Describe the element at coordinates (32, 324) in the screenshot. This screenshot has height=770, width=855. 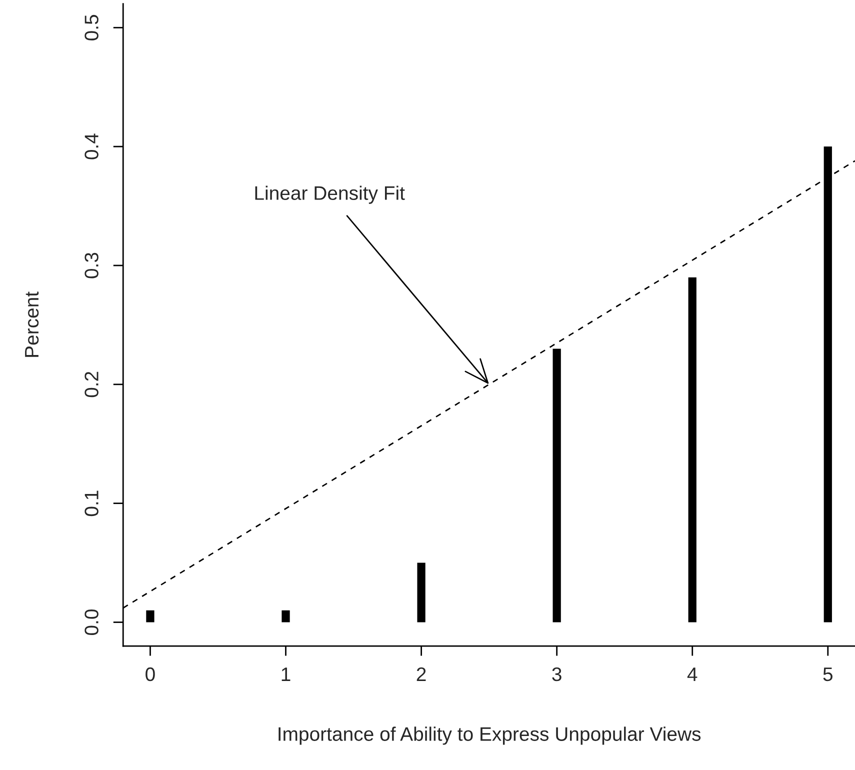
I see `y-axis-title: Percent` at that location.